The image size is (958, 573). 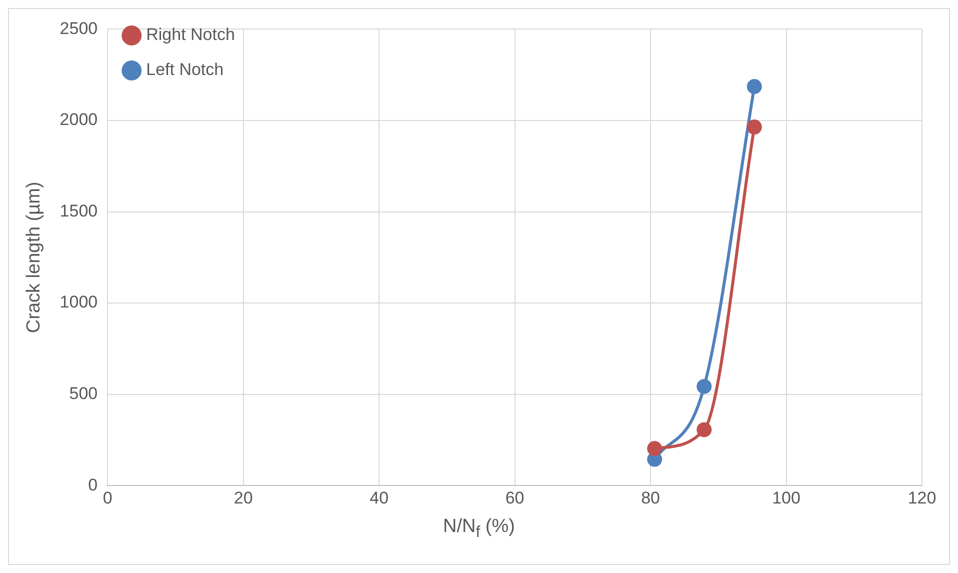 What do you see at coordinates (243, 498) in the screenshot?
I see `x-tick-label: 20` at bounding box center [243, 498].